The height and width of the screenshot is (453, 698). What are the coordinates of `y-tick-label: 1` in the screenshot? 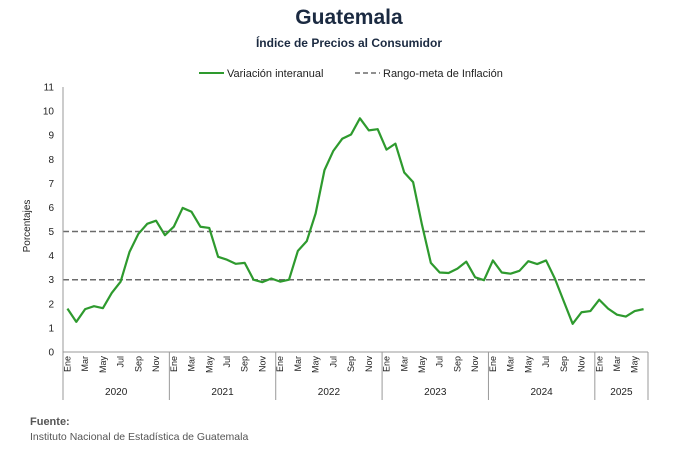 It's located at (51, 328).